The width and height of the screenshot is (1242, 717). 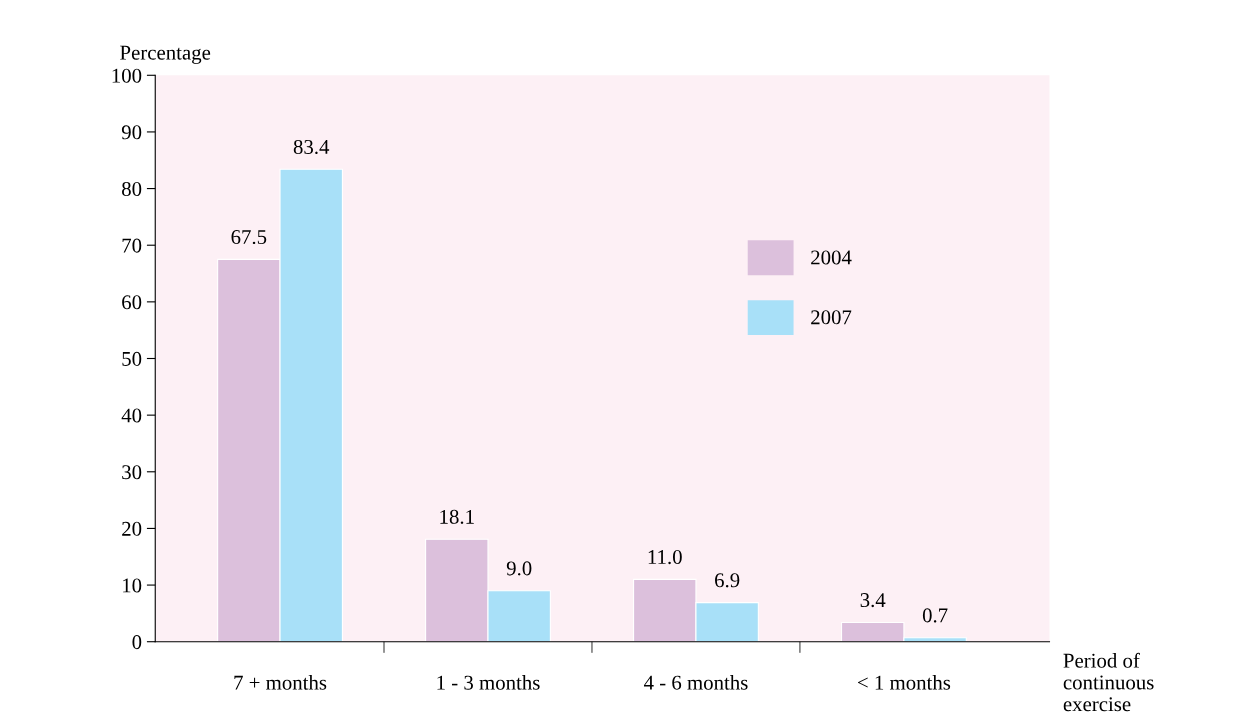 What do you see at coordinates (1108, 682) in the screenshot?
I see `x-axis-title: Period of continuous exercise` at bounding box center [1108, 682].